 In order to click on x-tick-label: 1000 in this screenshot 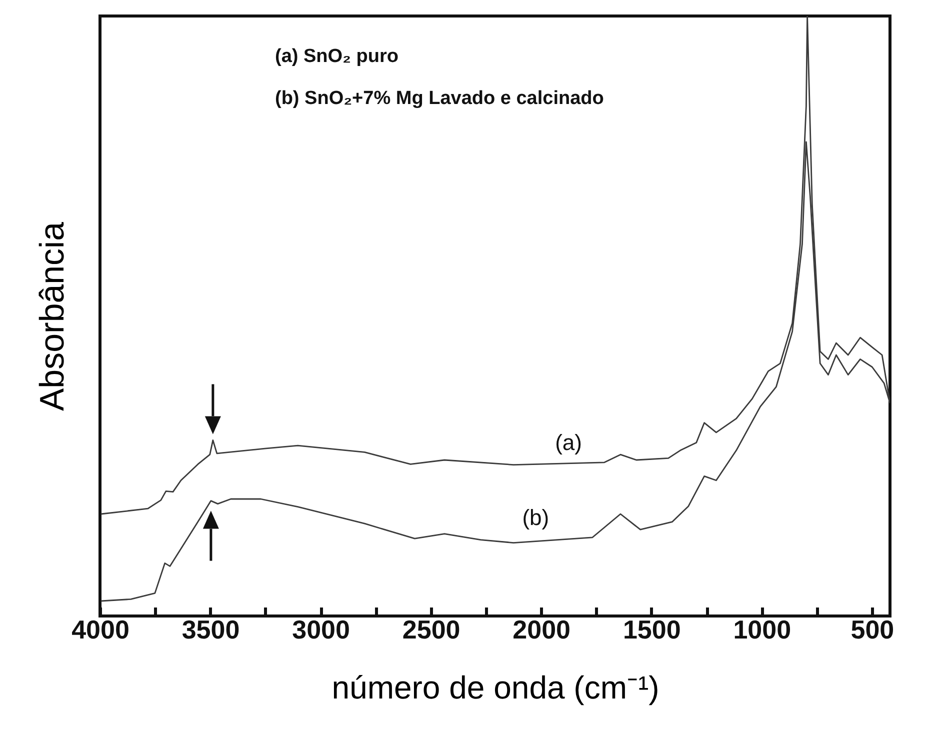, I will do `click(762, 629)`.